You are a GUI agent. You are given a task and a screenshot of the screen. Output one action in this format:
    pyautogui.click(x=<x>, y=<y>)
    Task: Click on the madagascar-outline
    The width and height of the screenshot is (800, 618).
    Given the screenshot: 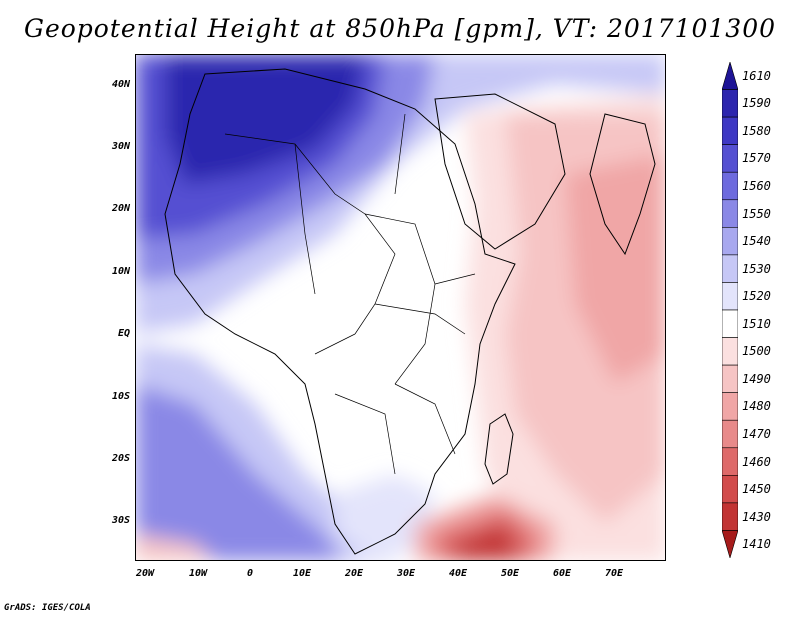 What is the action you would take?
    pyautogui.click(x=499, y=449)
    